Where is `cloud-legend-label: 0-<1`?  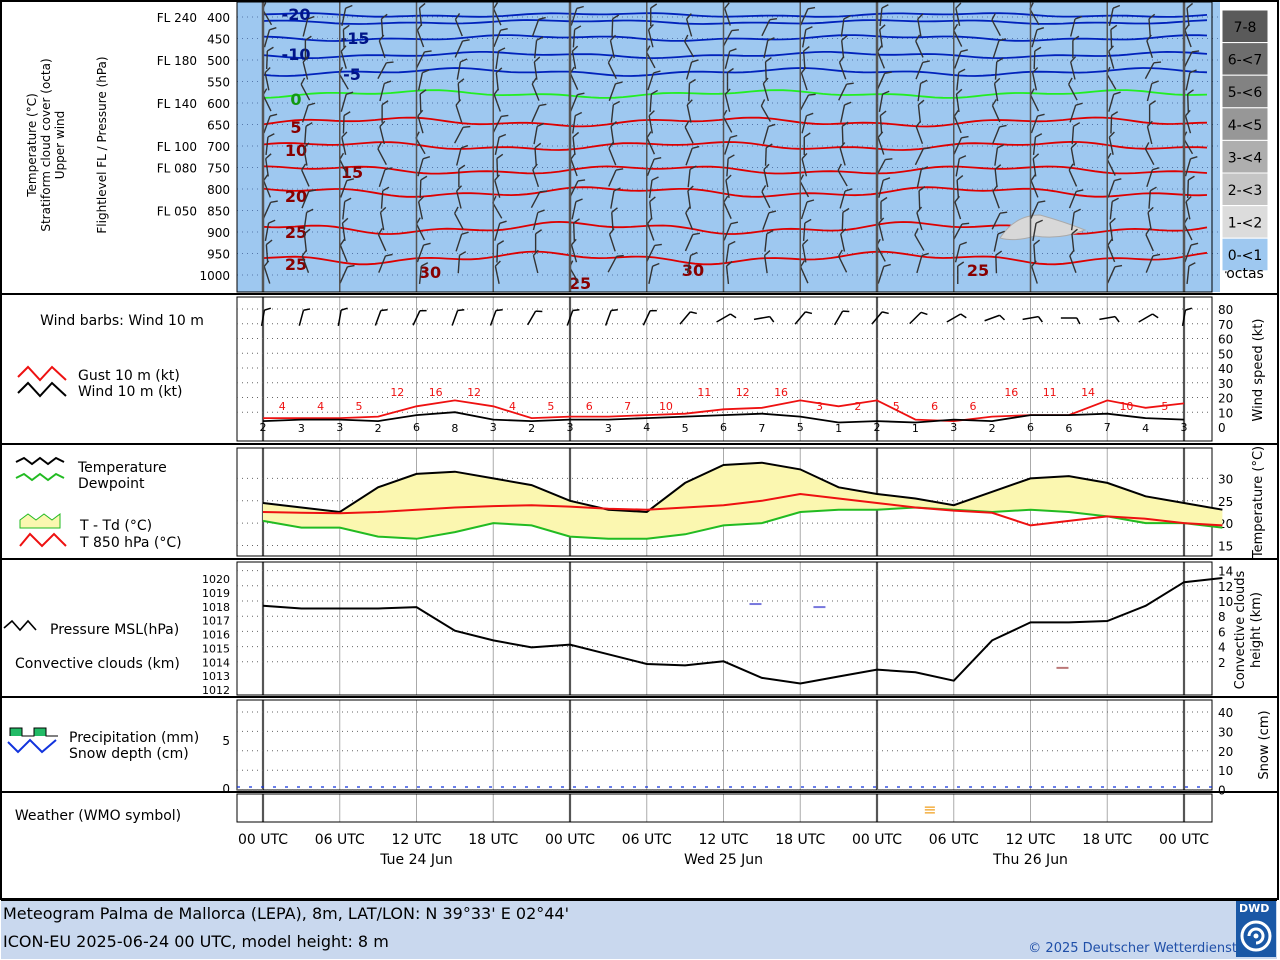
cloud-legend-label: 0-<1 is located at coordinates (1245, 256).